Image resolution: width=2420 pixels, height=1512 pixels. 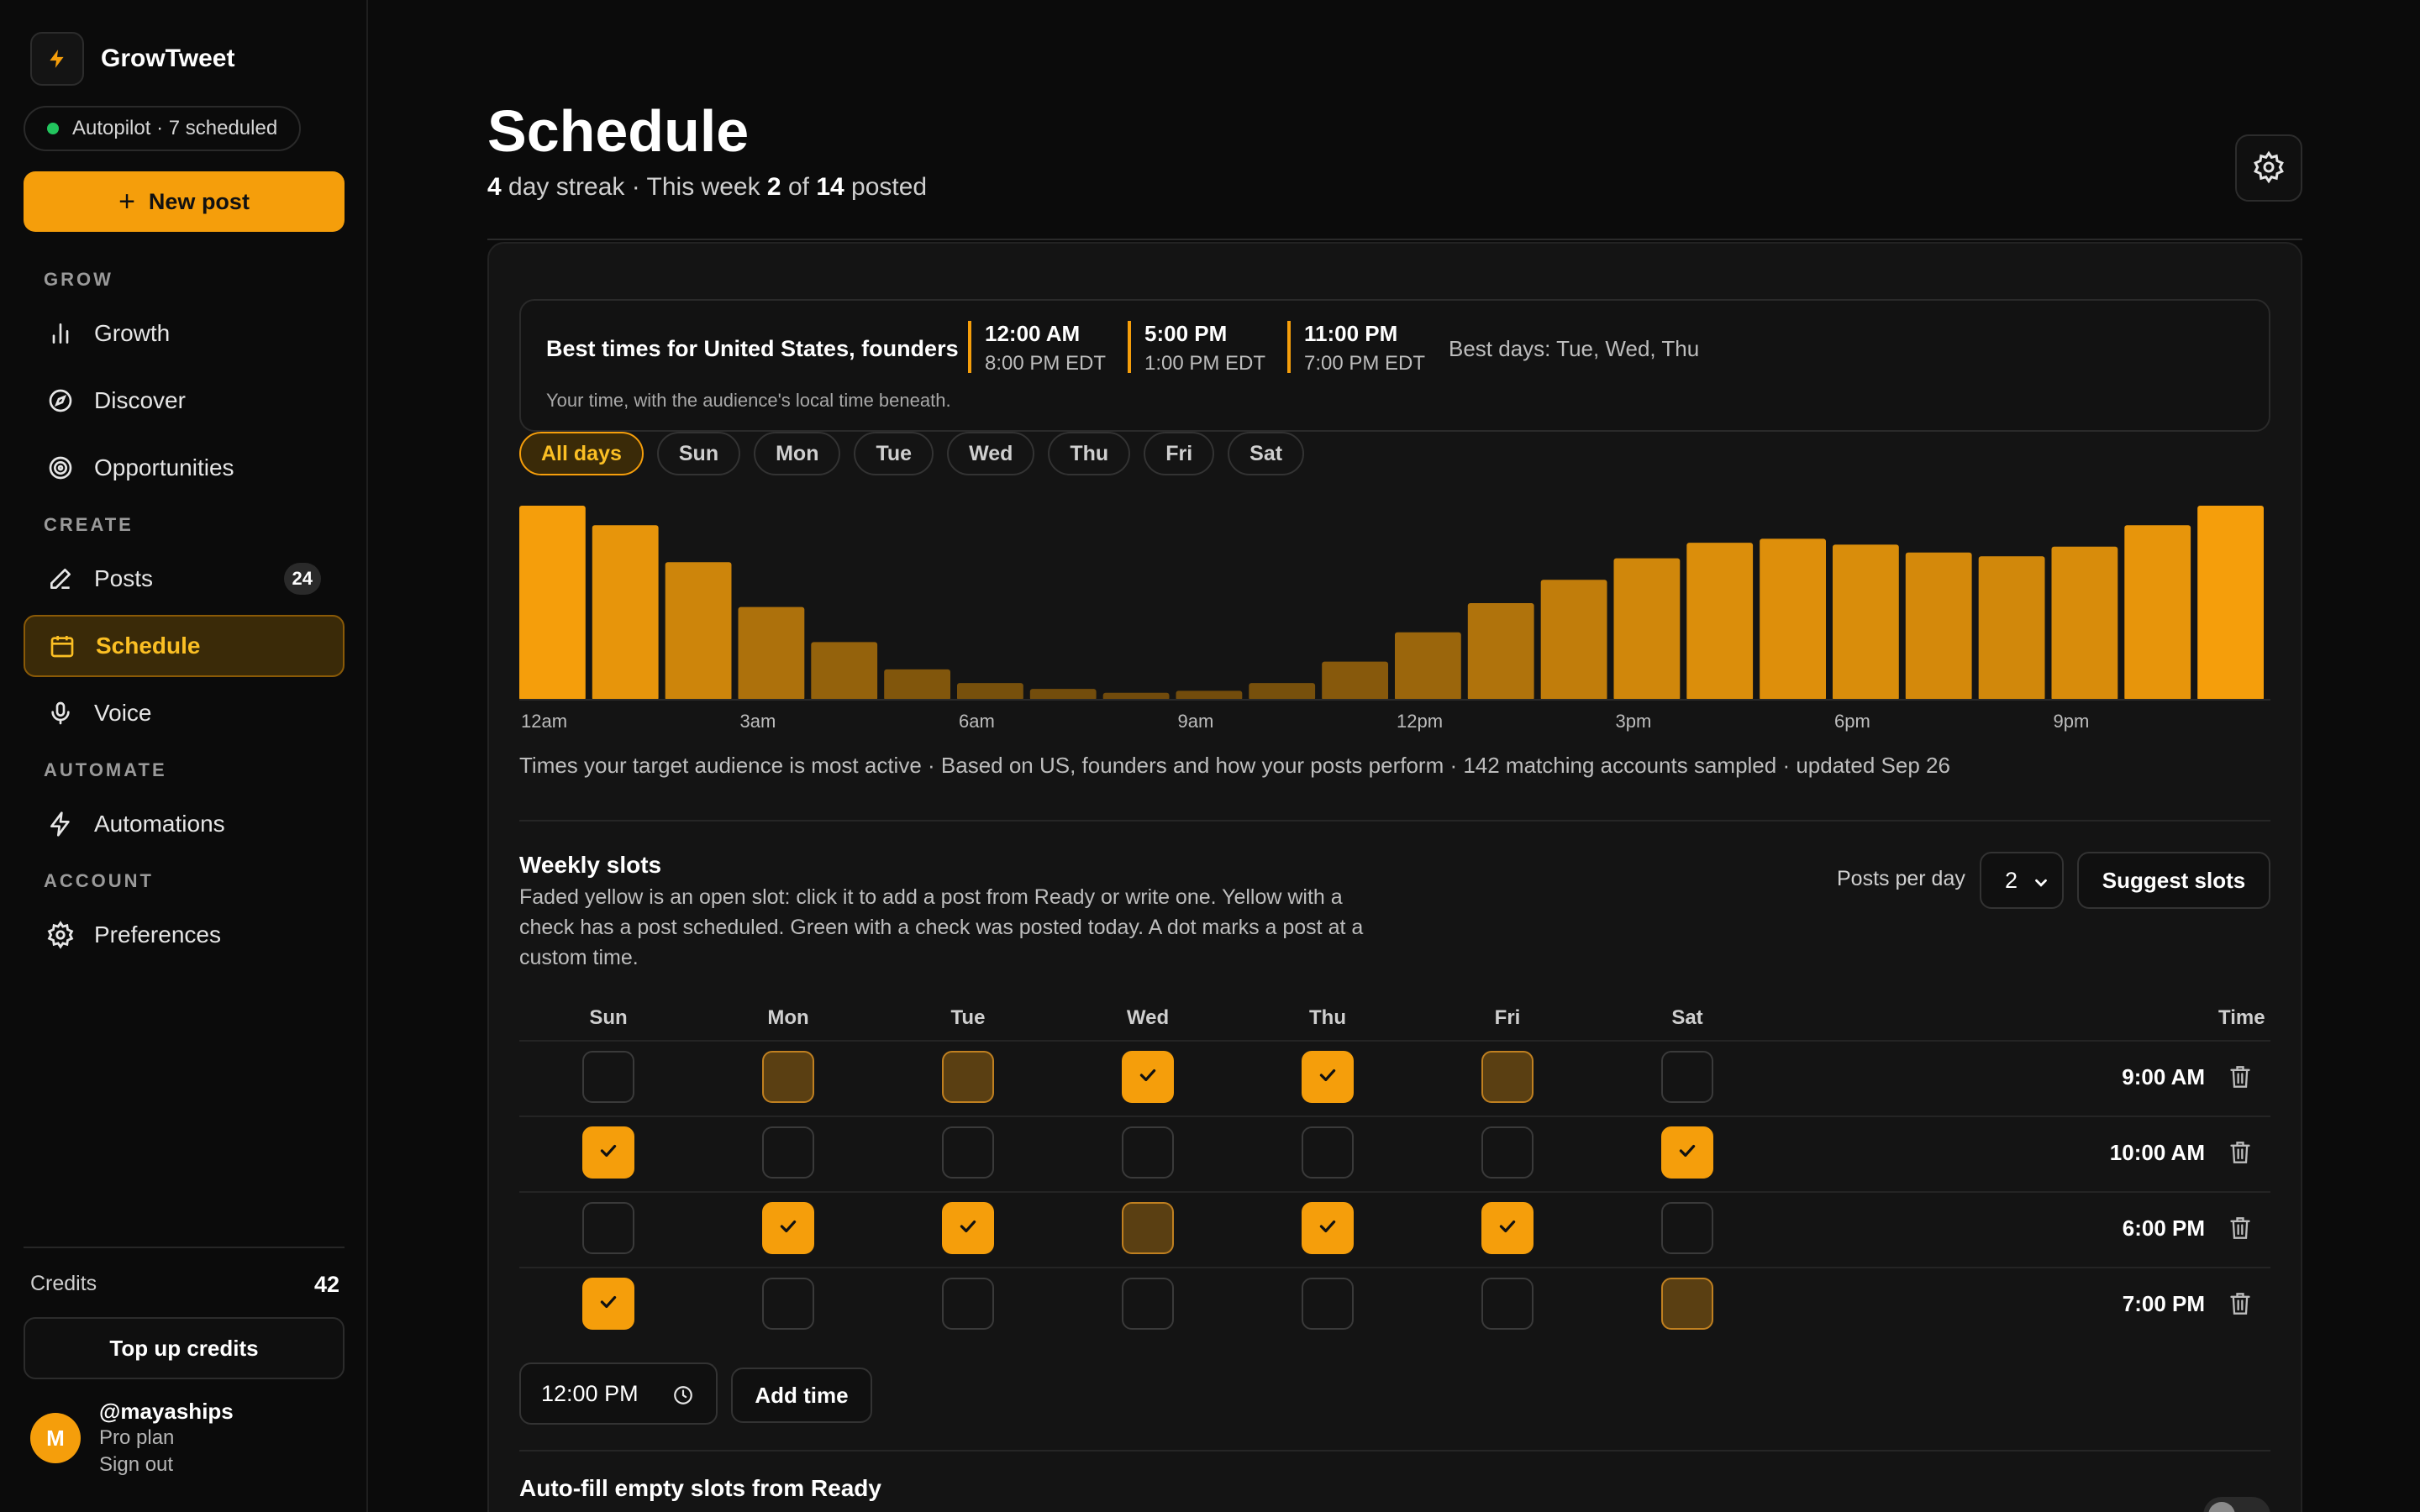 I want to click on day-filter-wed: Wed, so click(x=991, y=453).